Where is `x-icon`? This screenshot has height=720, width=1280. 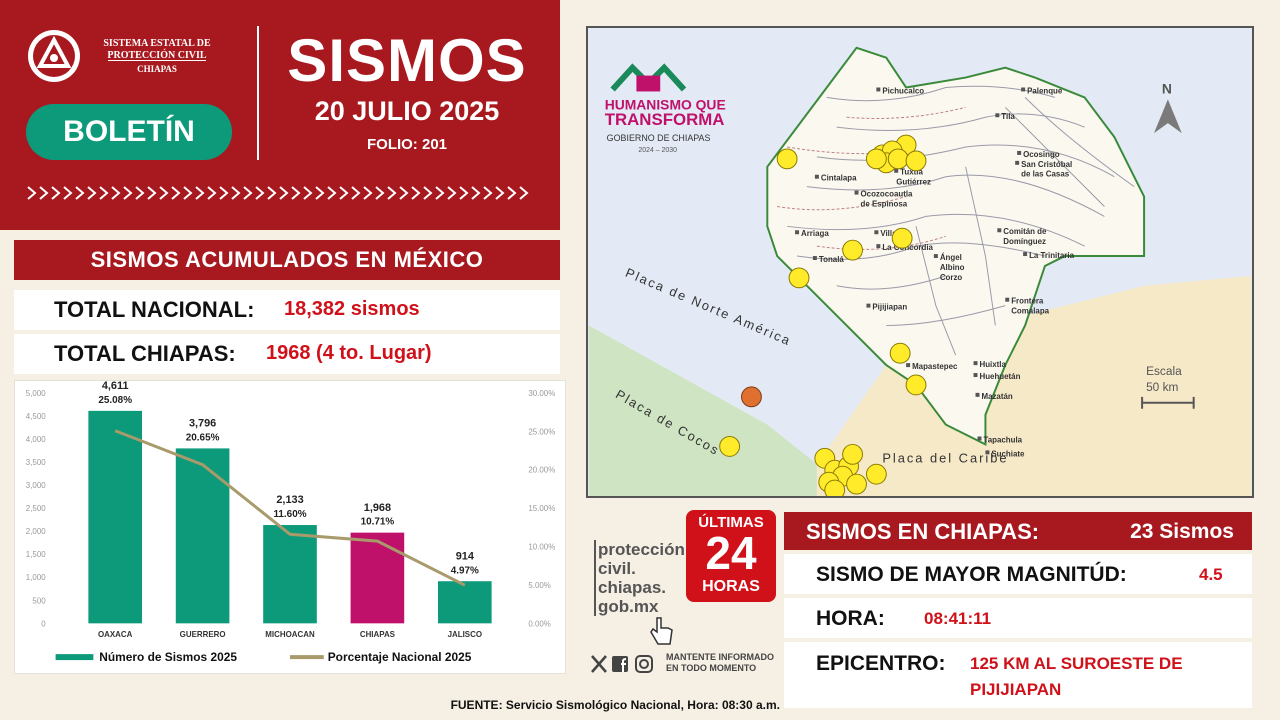
x-icon is located at coordinates (599, 664).